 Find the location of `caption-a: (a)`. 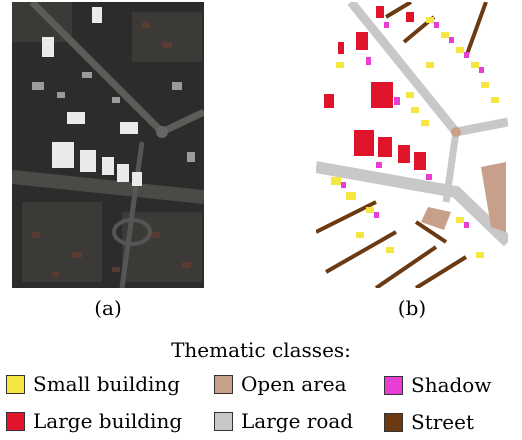

caption-a: (a) is located at coordinates (108, 308).